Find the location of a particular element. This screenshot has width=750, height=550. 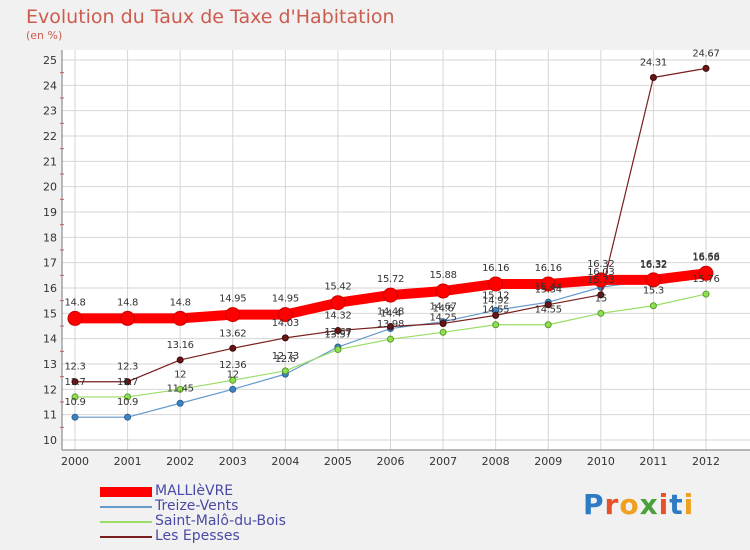

data-label: 14.25 is located at coordinates (443, 317).